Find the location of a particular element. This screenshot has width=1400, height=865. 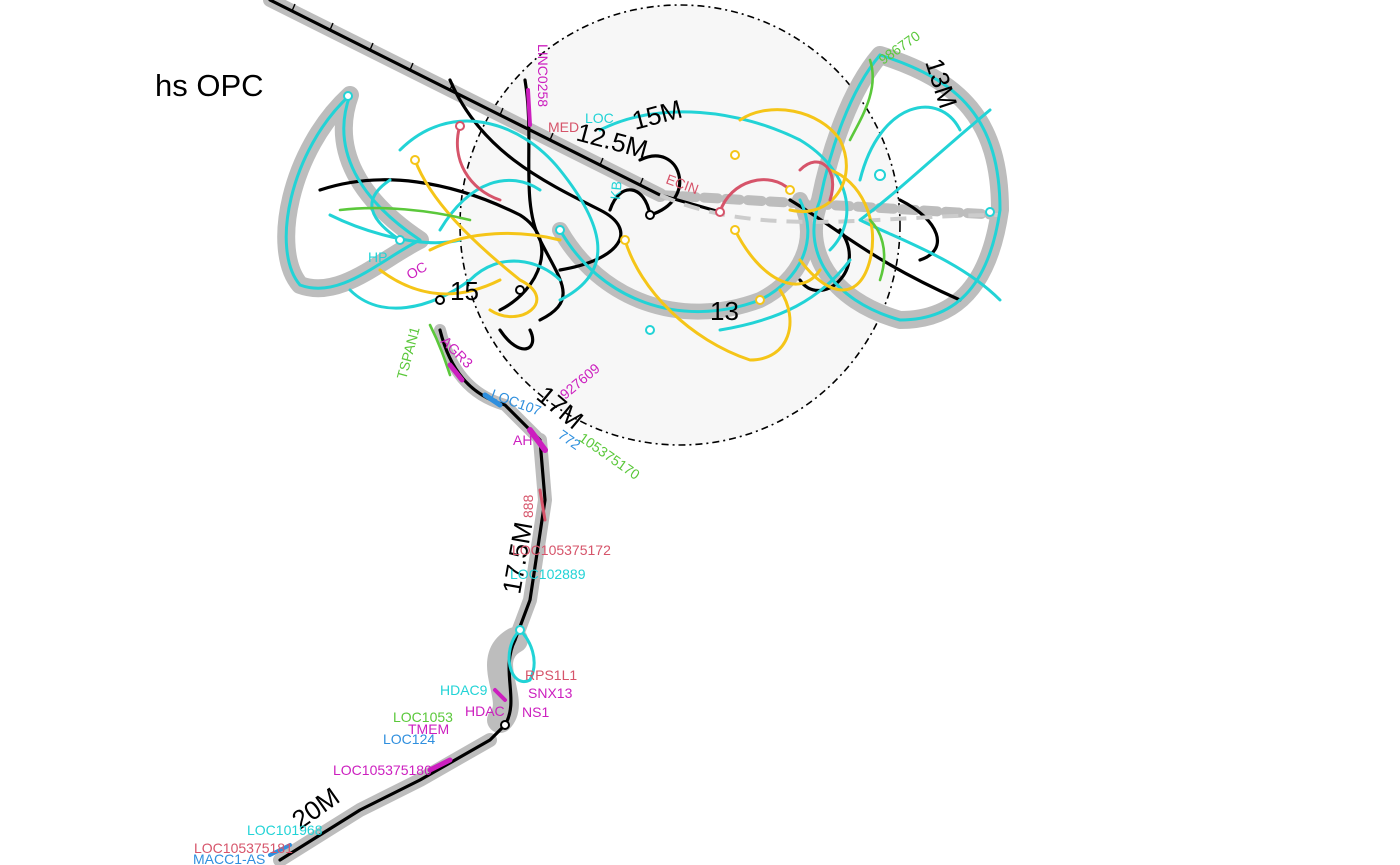

gene-label: LOC101968 is located at coordinates (285, 830).